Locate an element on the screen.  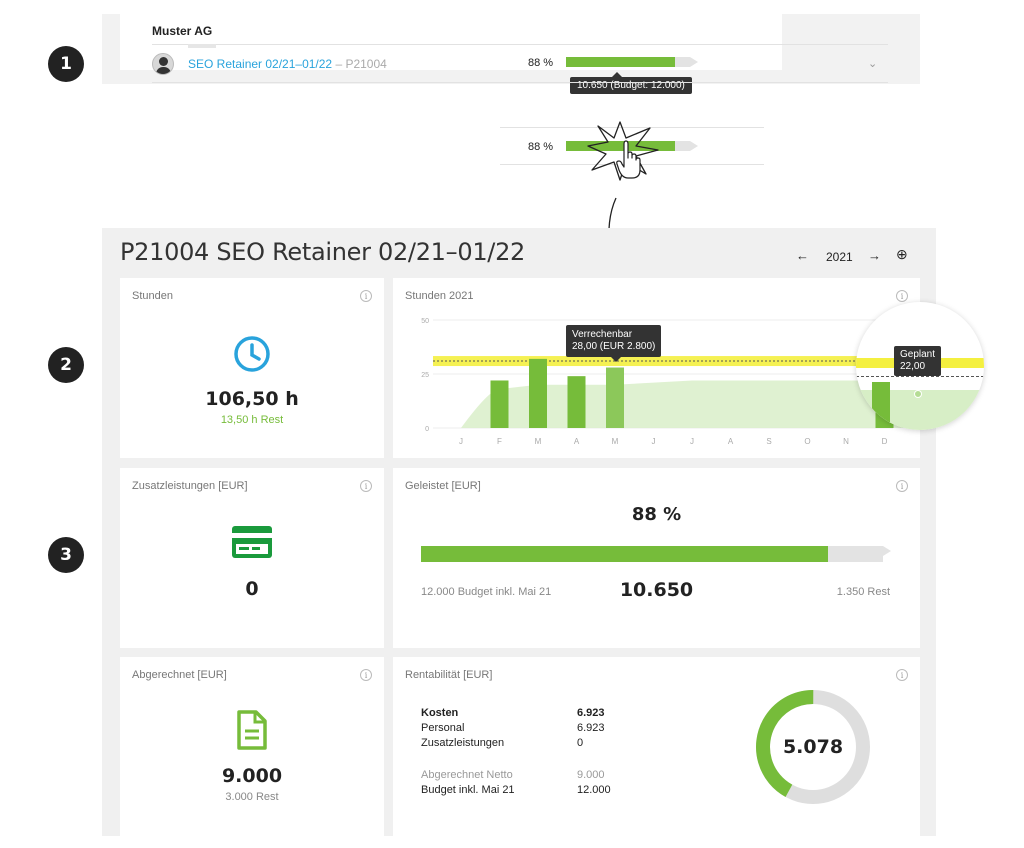
project-link: SEO Retainer 02/21–01/22 – P21004 is located at coordinates (287, 64).